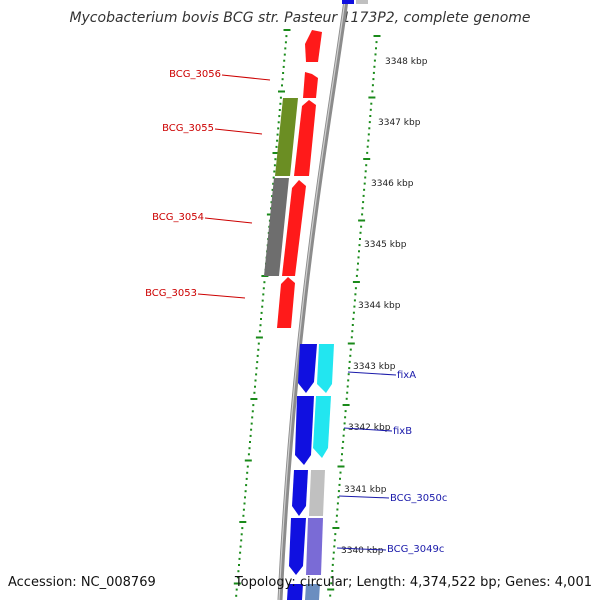  What do you see at coordinates (208, 184) in the screenshot?
I see `left-gene-labels: BCG_3056 BCG_3055 BCG_3054 BCG_3053` at bounding box center [208, 184].